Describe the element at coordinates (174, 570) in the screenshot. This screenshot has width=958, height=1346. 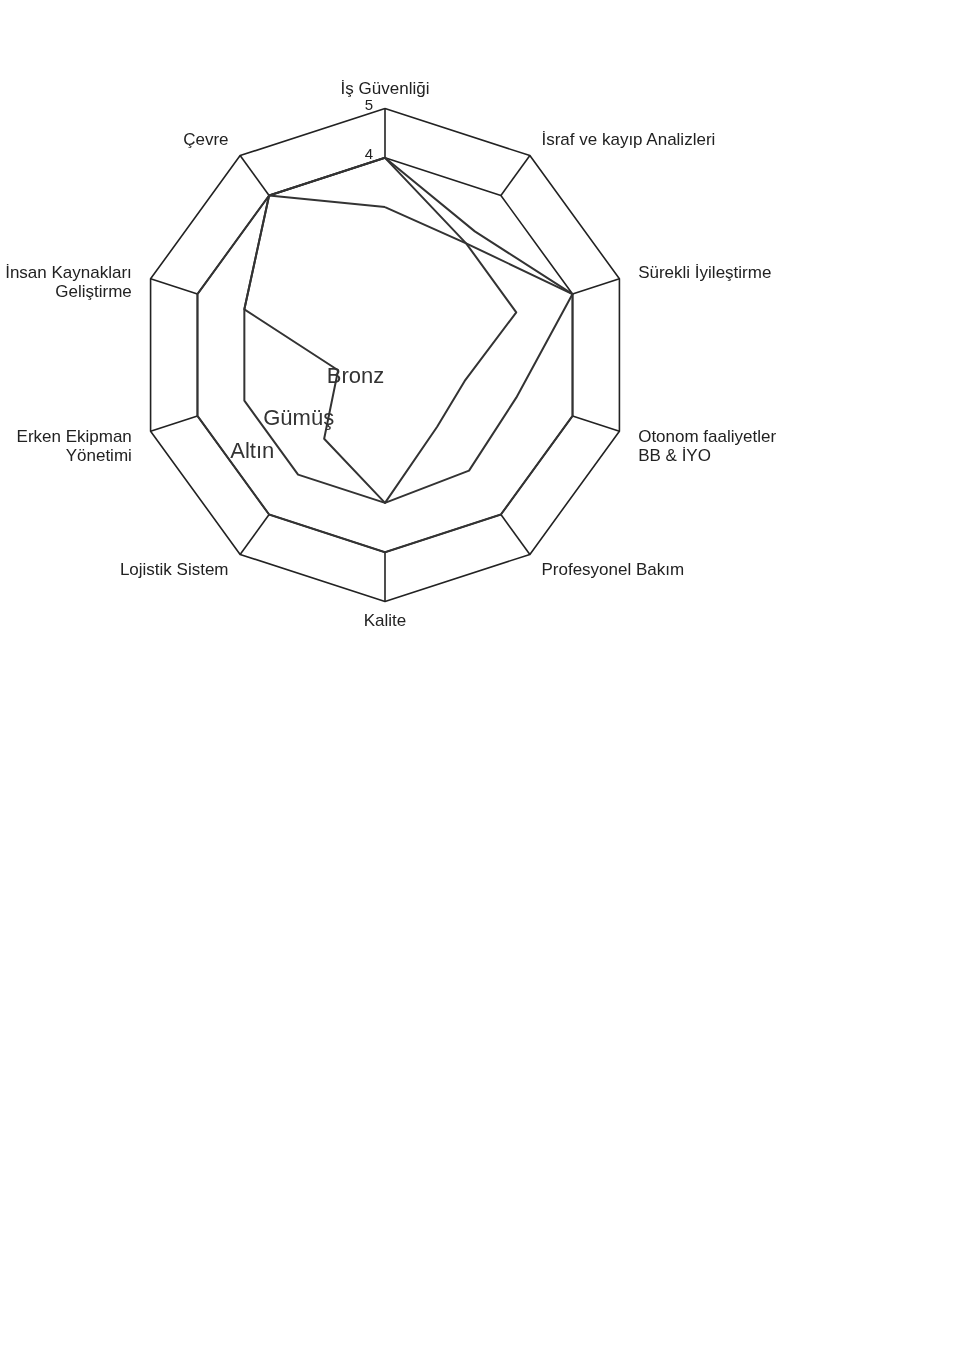
I see `spoke-label: Lojistik Sistem` at that location.